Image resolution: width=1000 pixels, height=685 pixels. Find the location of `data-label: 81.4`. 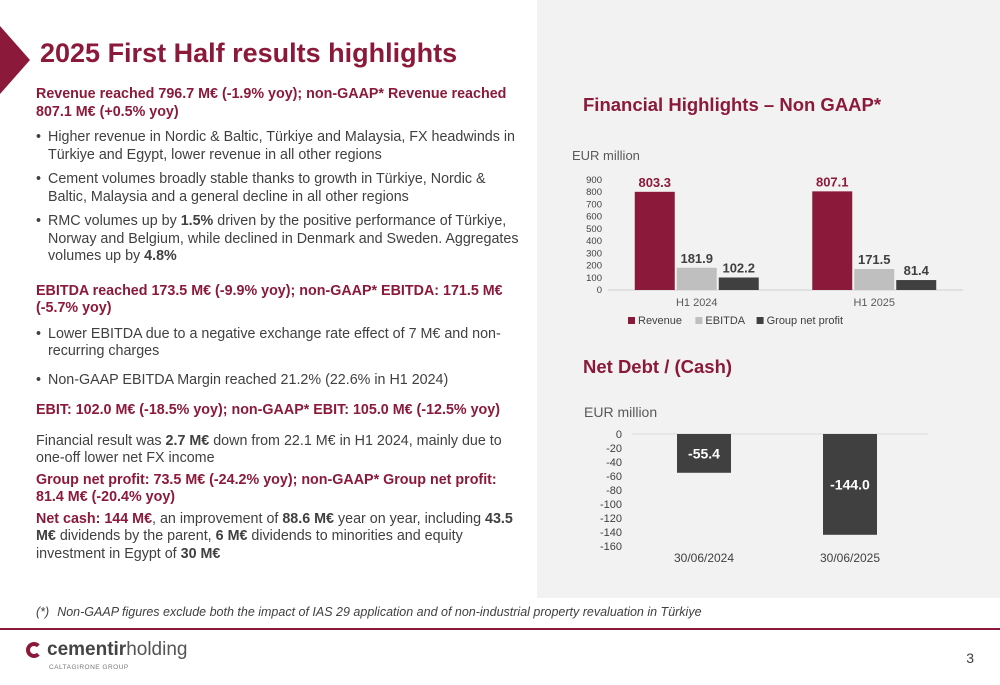

data-label: 81.4 is located at coordinates (917, 270).